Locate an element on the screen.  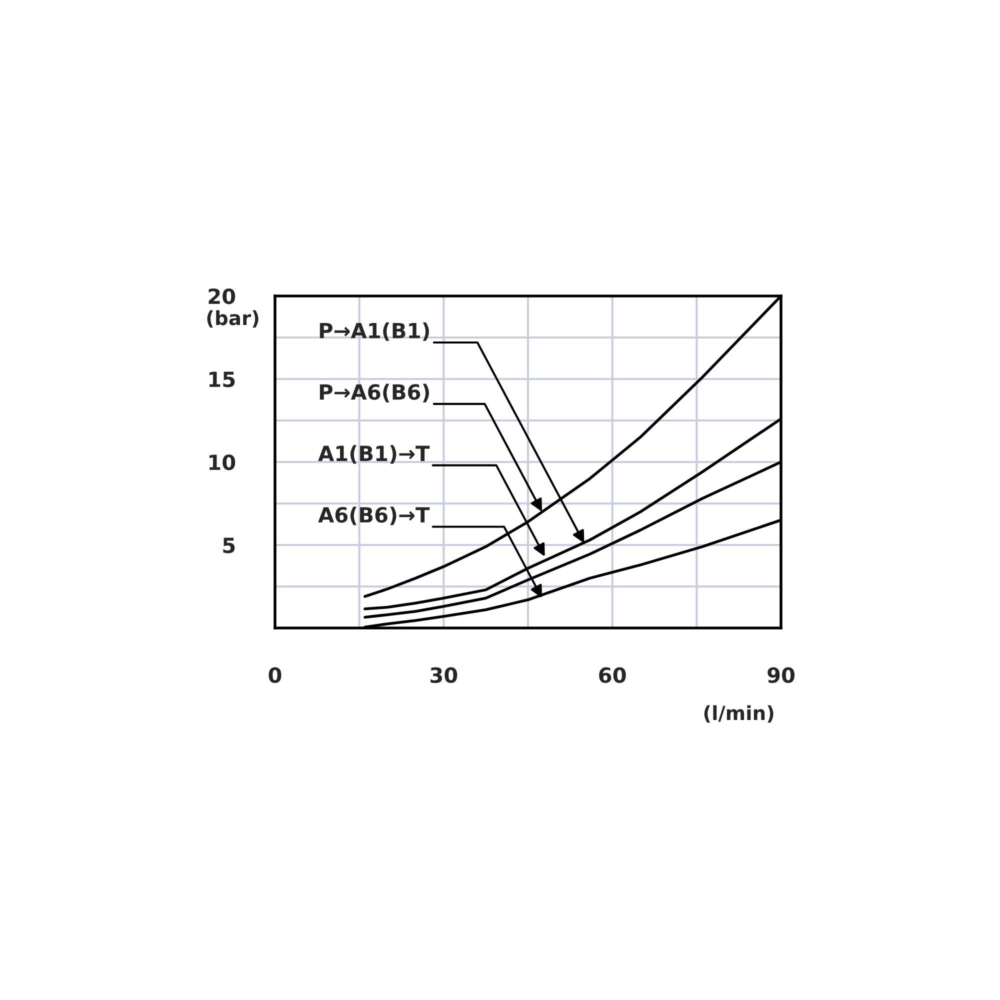
y-tick-label: 10 is located at coordinates (222, 462).